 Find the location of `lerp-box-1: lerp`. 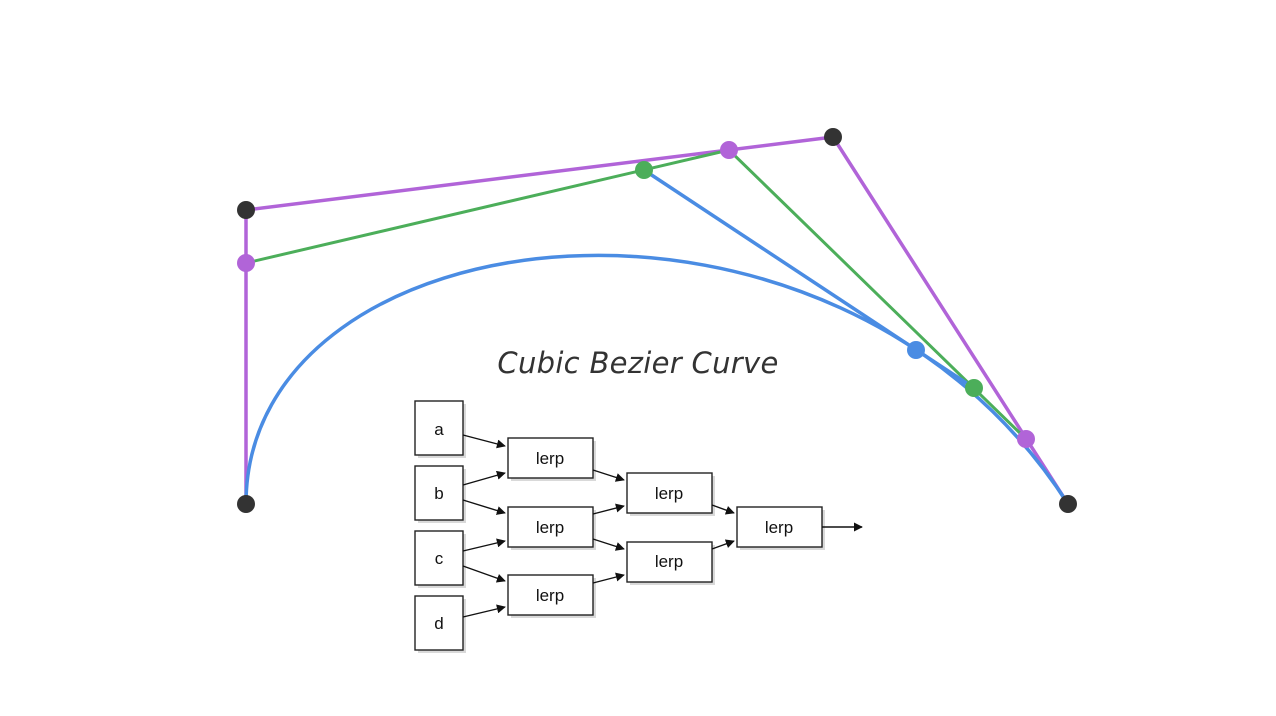

lerp-box-1: lerp is located at coordinates (551, 459).